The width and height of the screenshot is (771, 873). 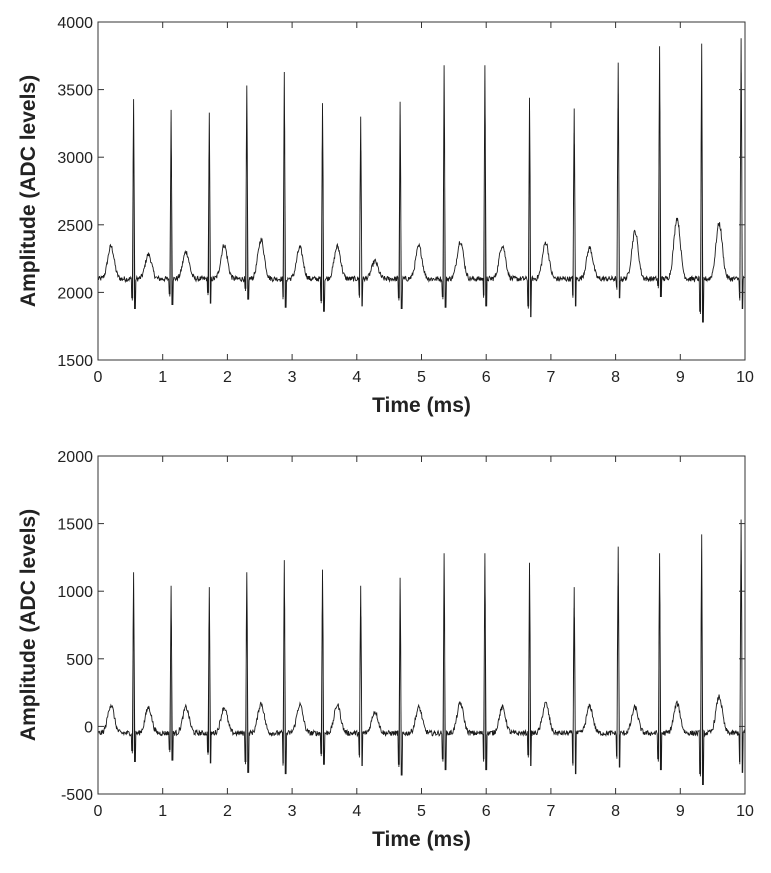 What do you see at coordinates (75, 592) in the screenshot?
I see `y-tick-label: 1000` at bounding box center [75, 592].